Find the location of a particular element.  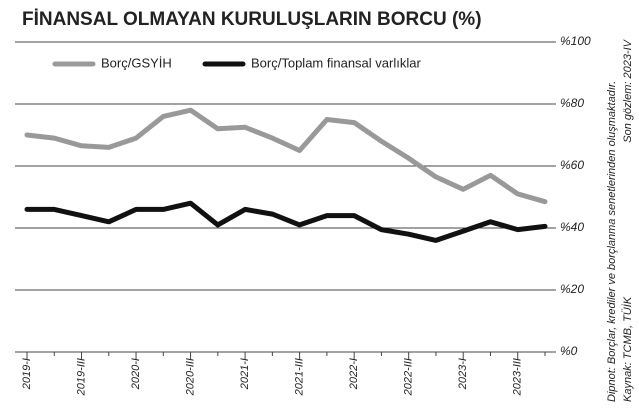

y-tick-label: %20 is located at coordinates (572, 289).